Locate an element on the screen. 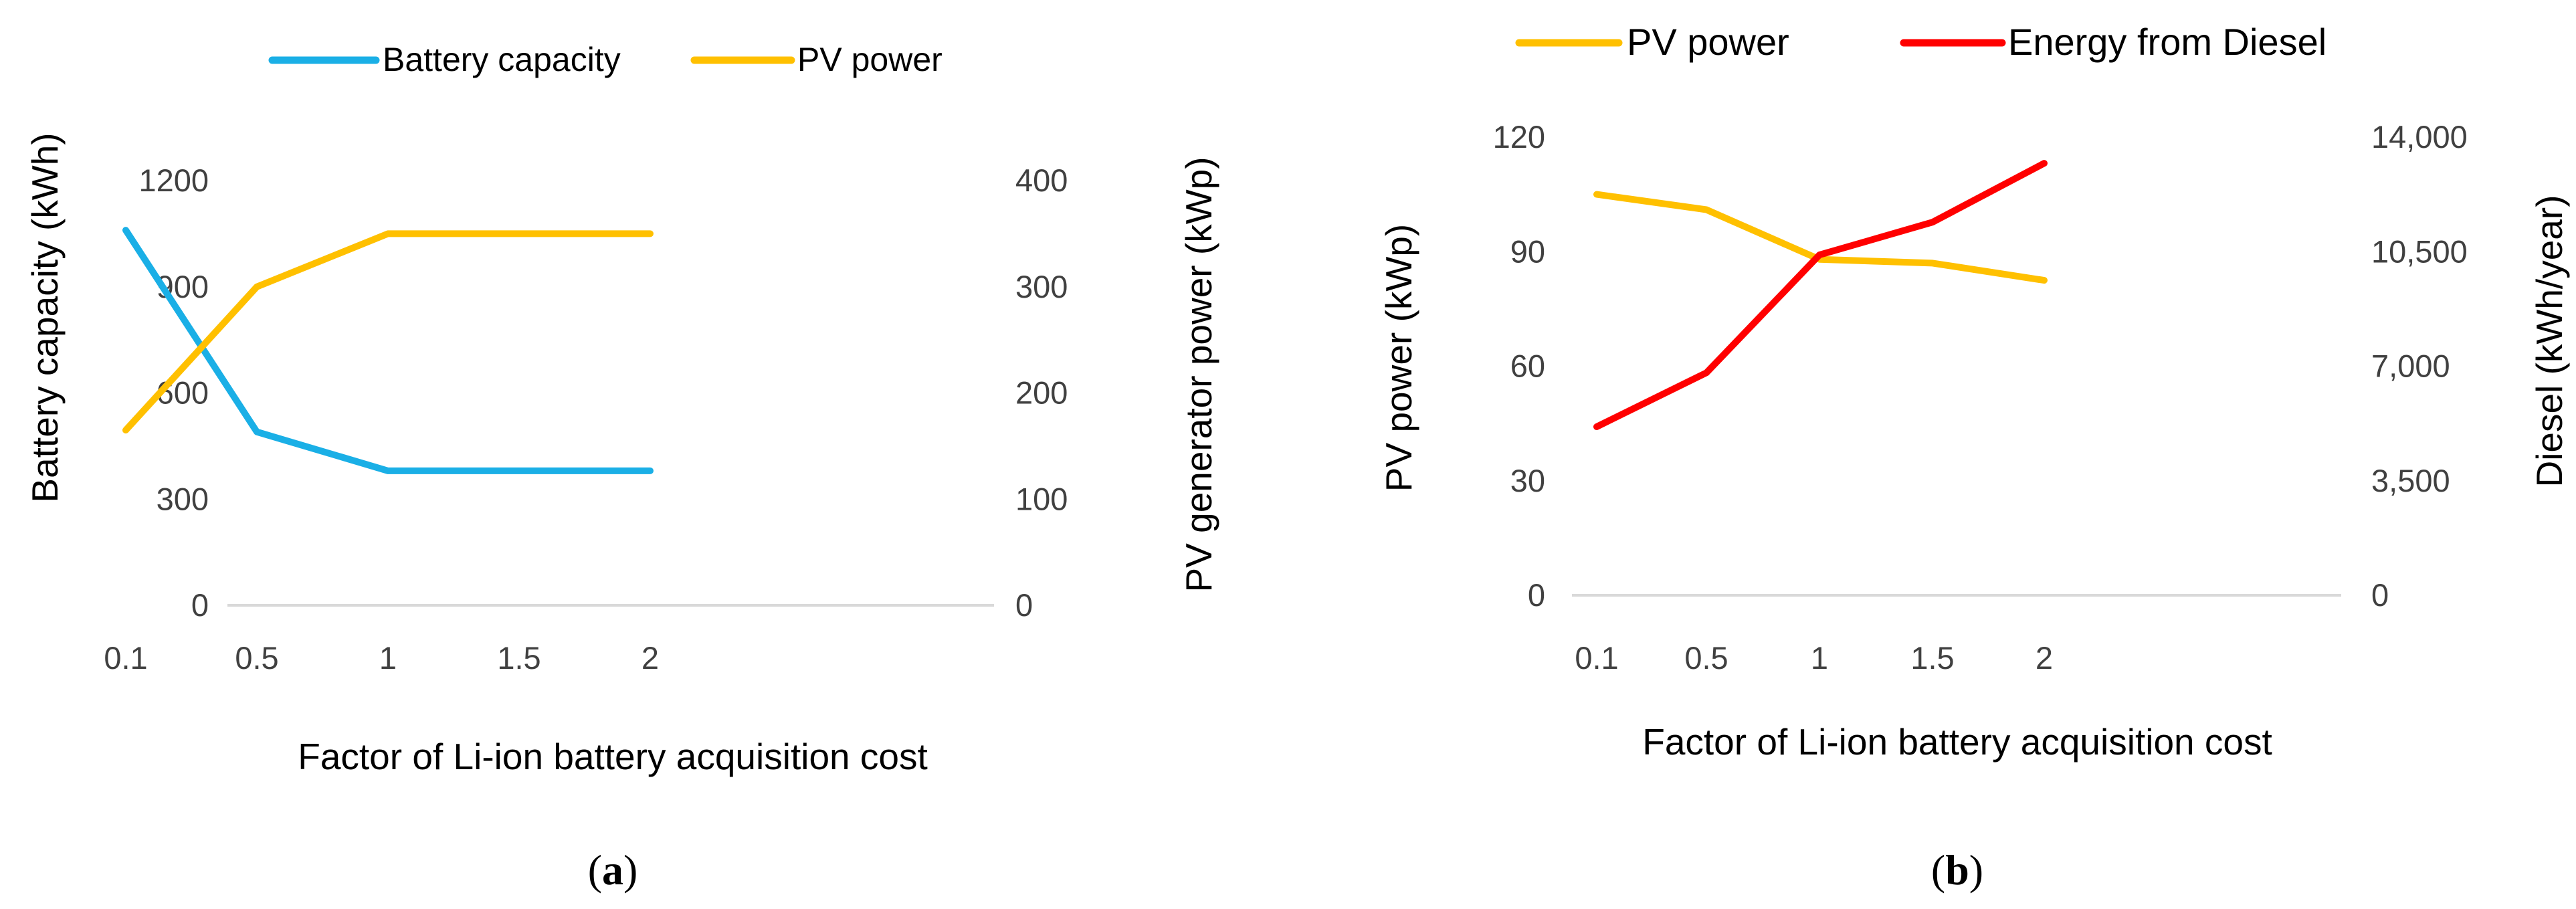 This screenshot has height=909, width=2576. chart-b-y-tick-right: 0 is located at coordinates (2380, 595).